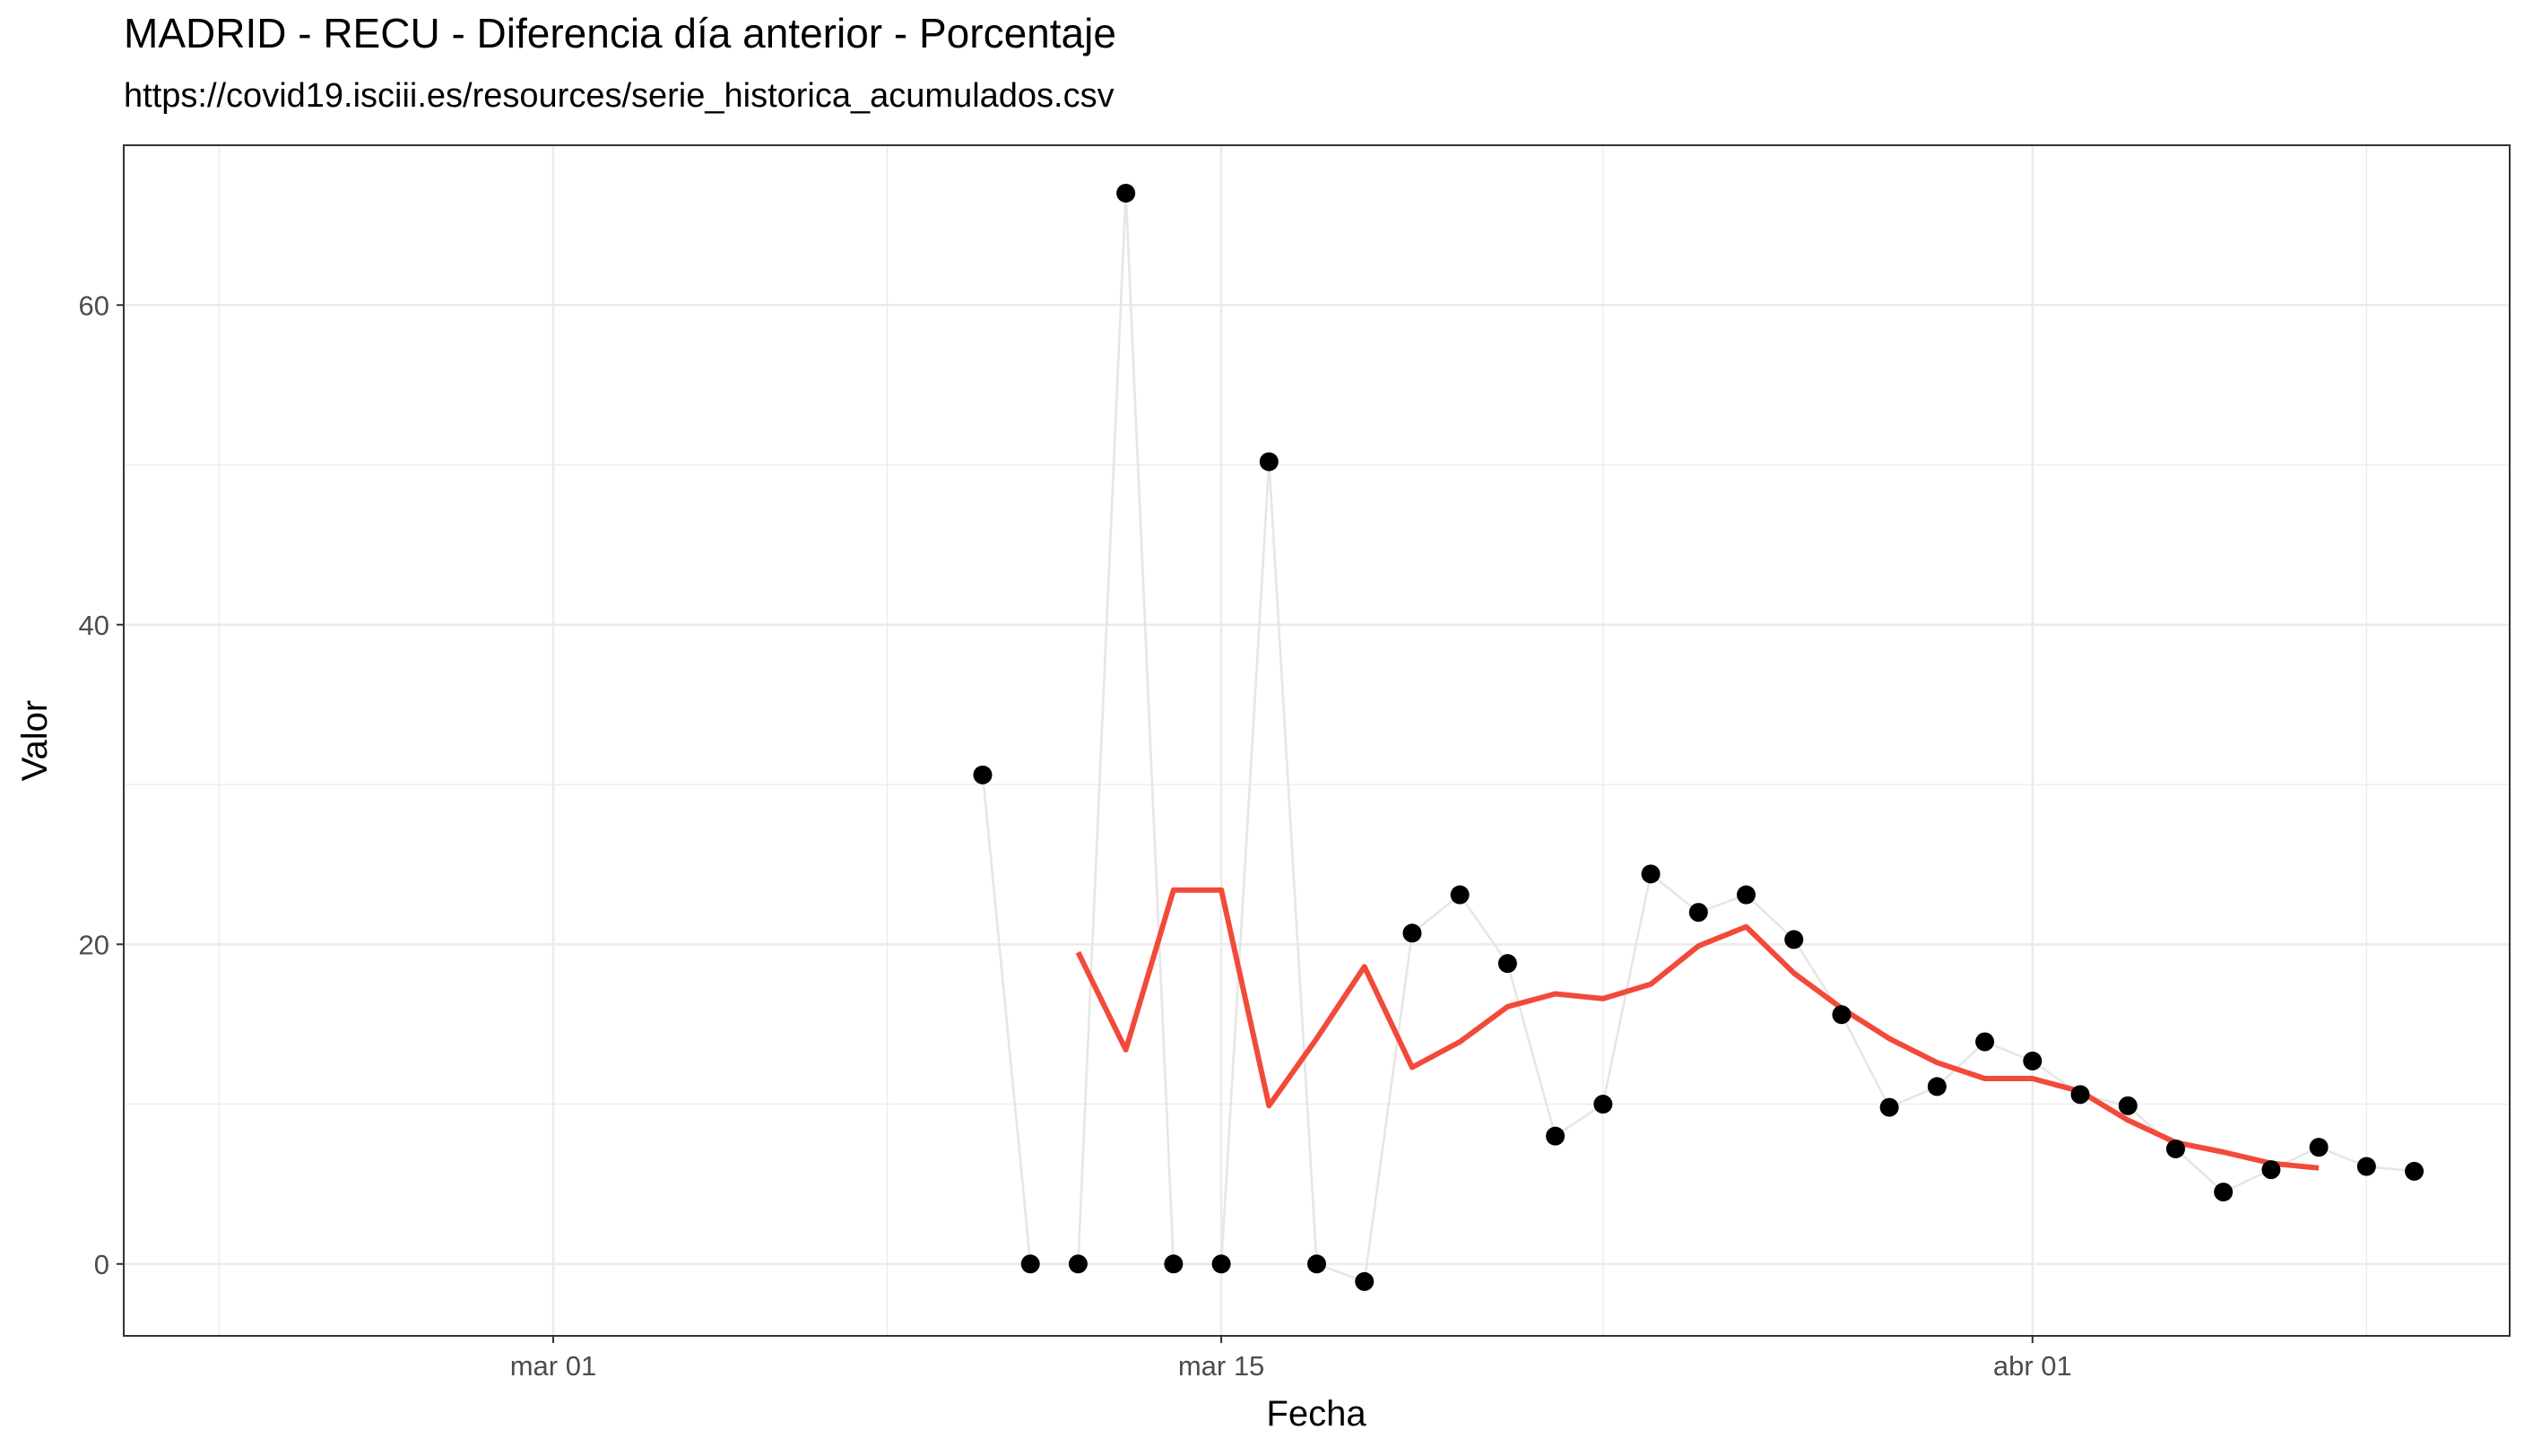 The height and width of the screenshot is (1456, 2533). Describe the element at coordinates (101, 1264) in the screenshot. I see `y-tick-label: 0` at that location.